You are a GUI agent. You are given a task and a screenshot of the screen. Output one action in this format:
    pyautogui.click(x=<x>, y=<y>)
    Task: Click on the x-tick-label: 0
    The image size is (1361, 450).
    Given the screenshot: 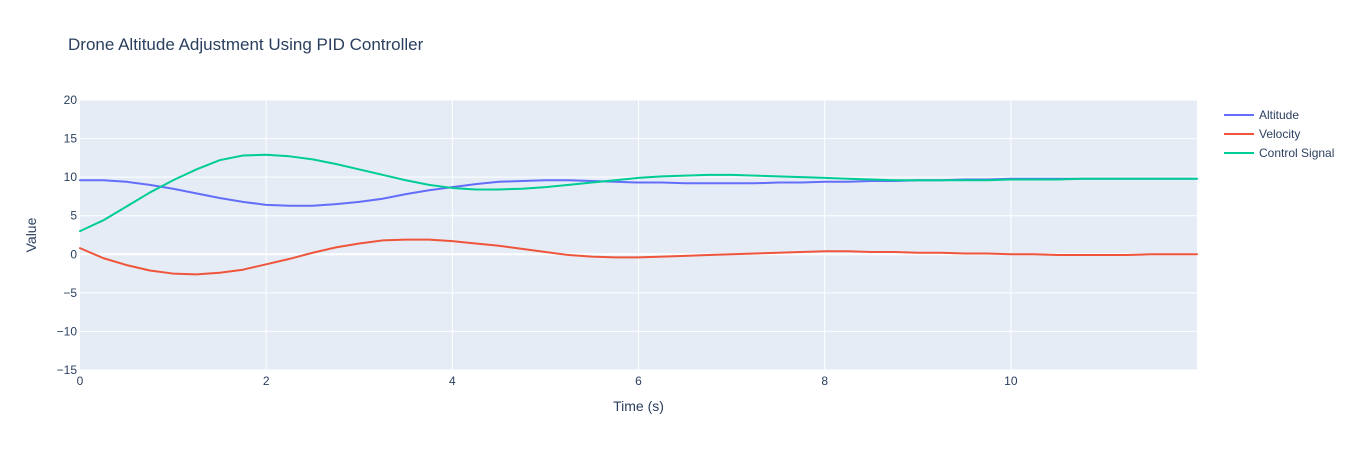 What is the action you would take?
    pyautogui.click(x=80, y=381)
    